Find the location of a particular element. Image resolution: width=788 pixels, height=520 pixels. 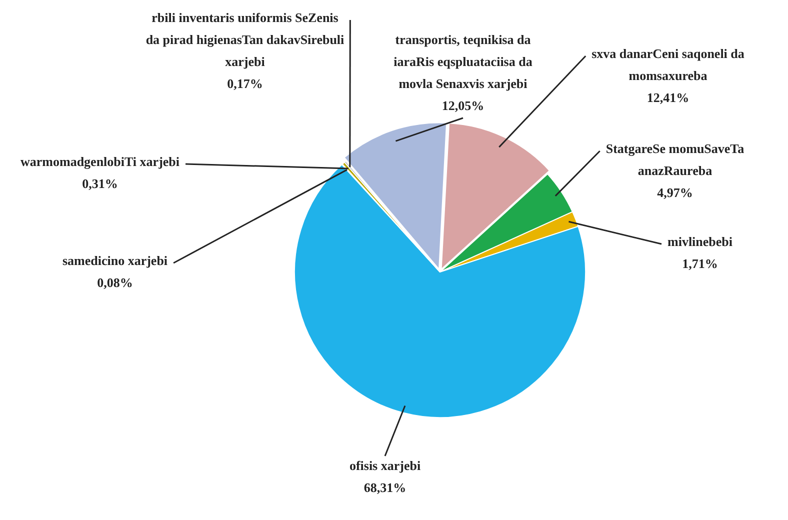

slice-label: ofisis xarjebi is located at coordinates (385, 465).